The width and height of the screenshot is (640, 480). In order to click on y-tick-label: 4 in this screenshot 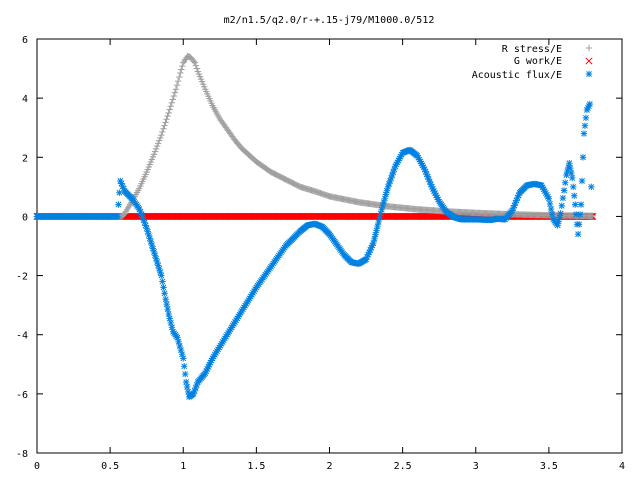, I will do `click(25, 99)`.